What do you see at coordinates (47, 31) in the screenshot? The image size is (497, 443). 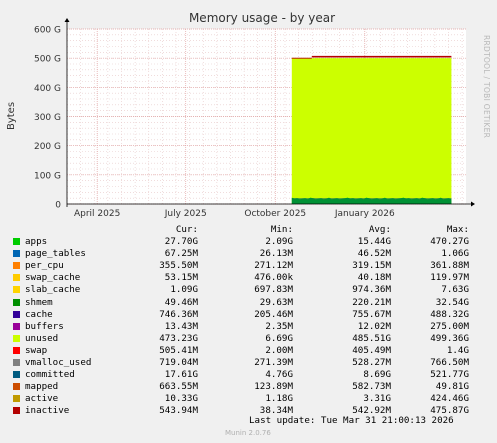 I see `y-tick-label: 600 G` at bounding box center [47, 31].